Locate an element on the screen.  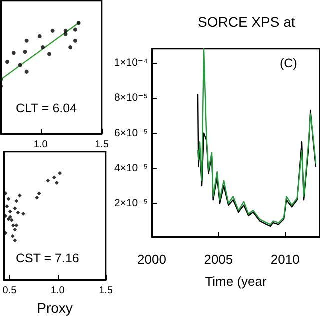
x-tick-label: 2005 is located at coordinates (219, 259).